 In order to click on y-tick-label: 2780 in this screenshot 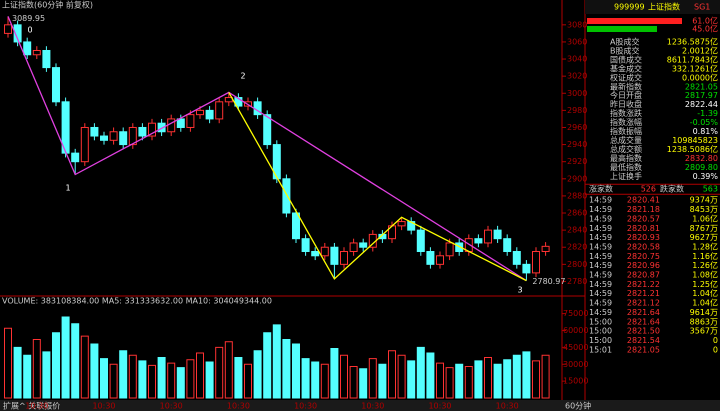, I will do `click(577, 281)`.